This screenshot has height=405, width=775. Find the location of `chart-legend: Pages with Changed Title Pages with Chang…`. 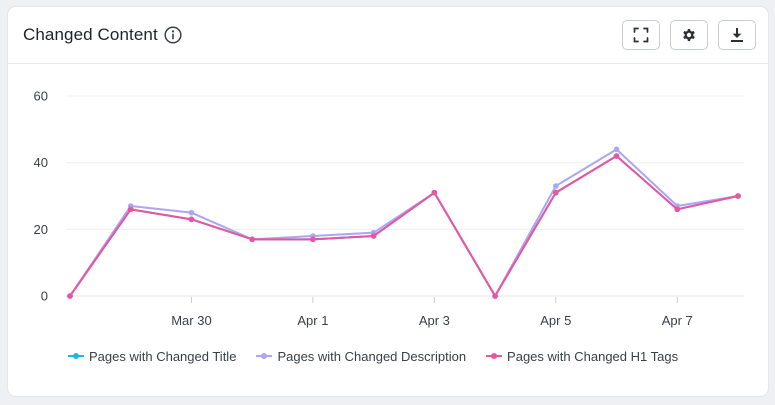

chart-legend: Pages with Changed Title Pages with Chang… is located at coordinates (383, 356).